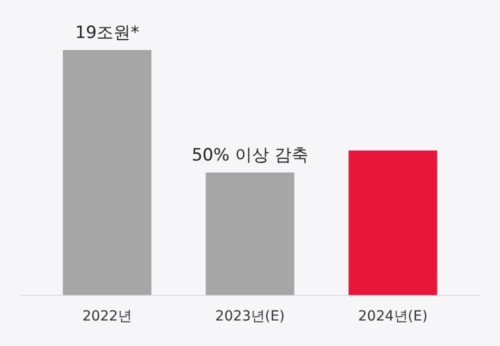 Image resolution: width=500 pixels, height=346 pixels. I want to click on x-tick-label: 2022년, so click(107, 316).